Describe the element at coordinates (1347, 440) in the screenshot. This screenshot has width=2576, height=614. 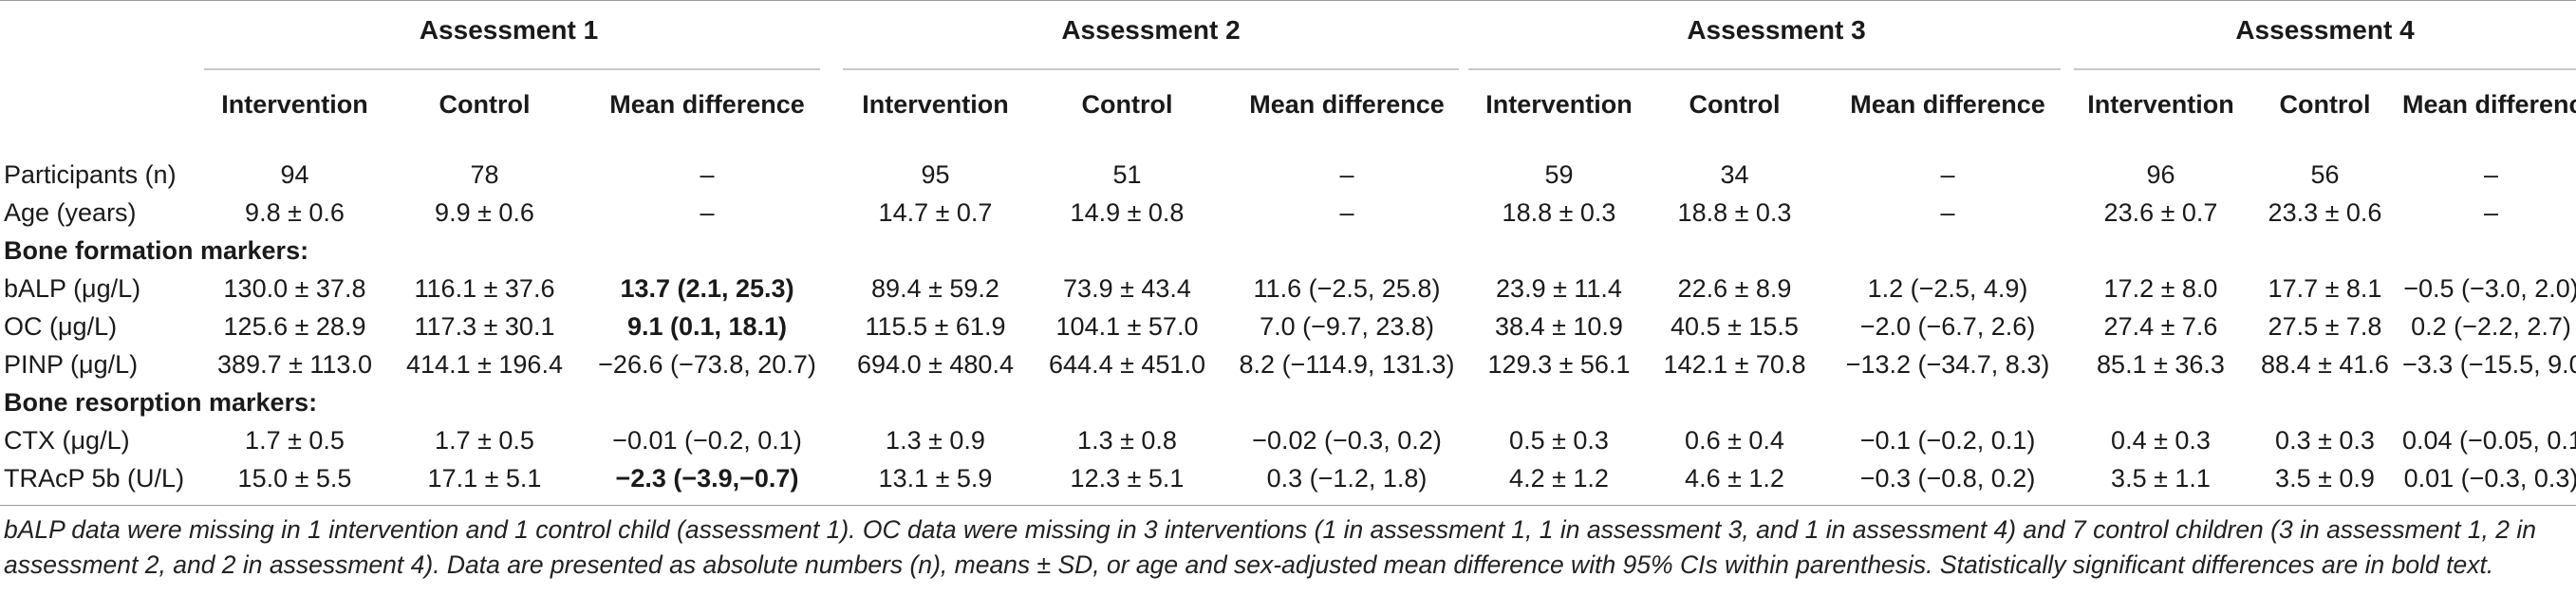
I see `table-cell: −0.02 (−0.3, 0.2)` at that location.